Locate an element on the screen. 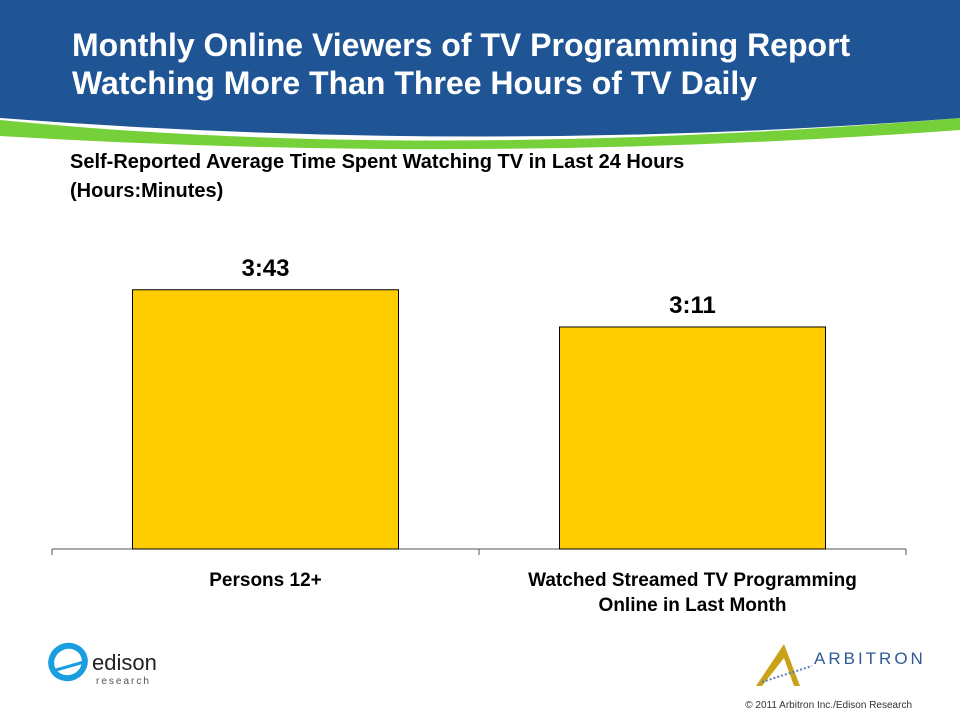 Image resolution: width=960 pixels, height=720 pixels. chart-subtitle: (Hours:Minutes) is located at coordinates (147, 191).